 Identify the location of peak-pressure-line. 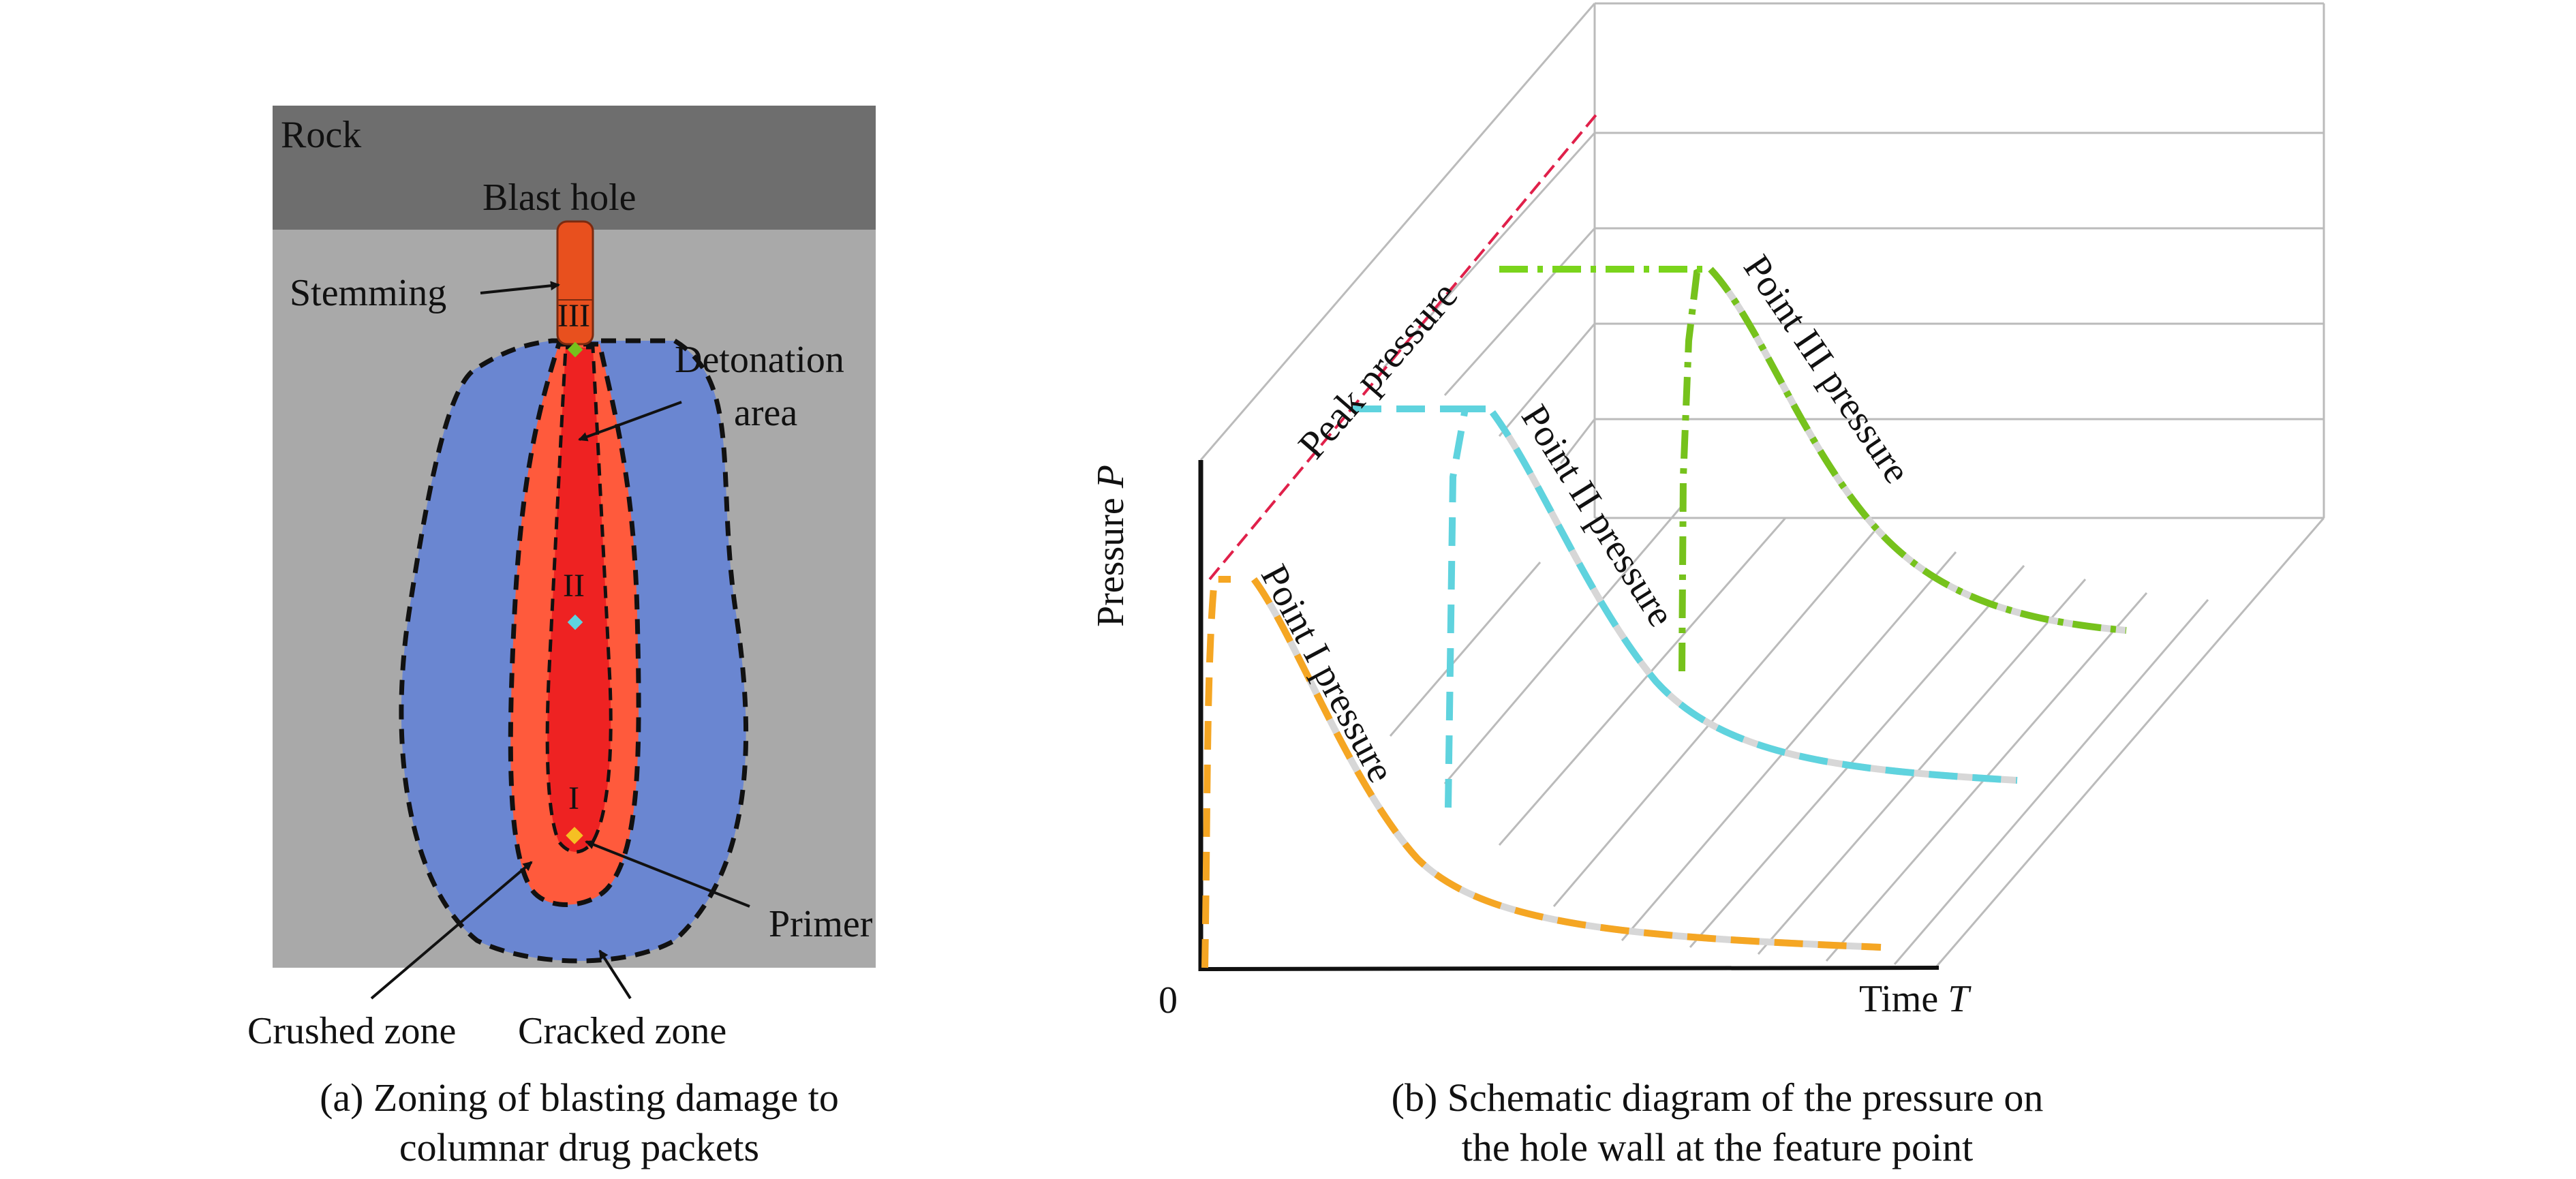
(1403, 346).